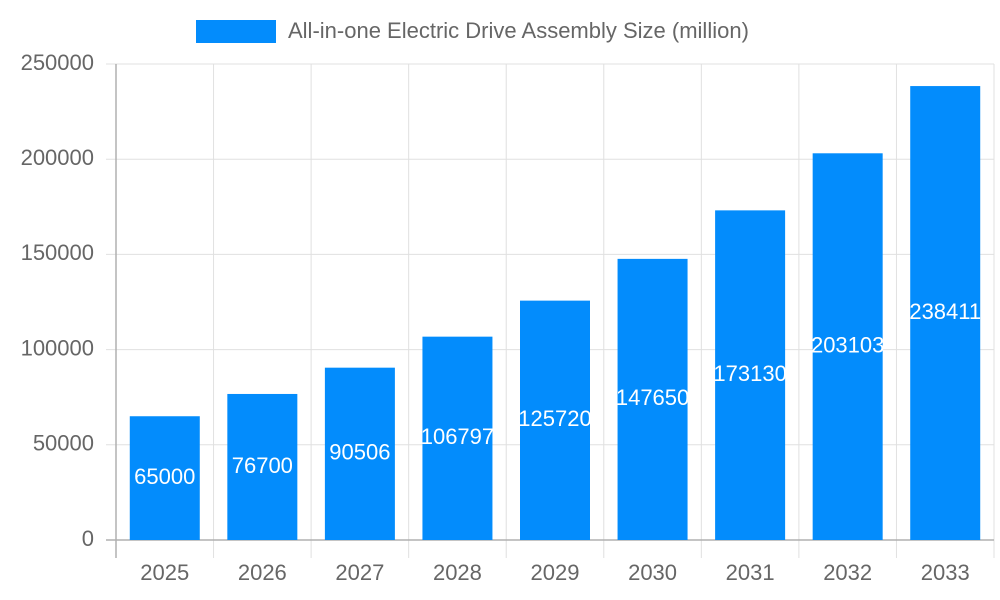  What do you see at coordinates (57, 252) in the screenshot?
I see `y-tick-label: 150000` at bounding box center [57, 252].